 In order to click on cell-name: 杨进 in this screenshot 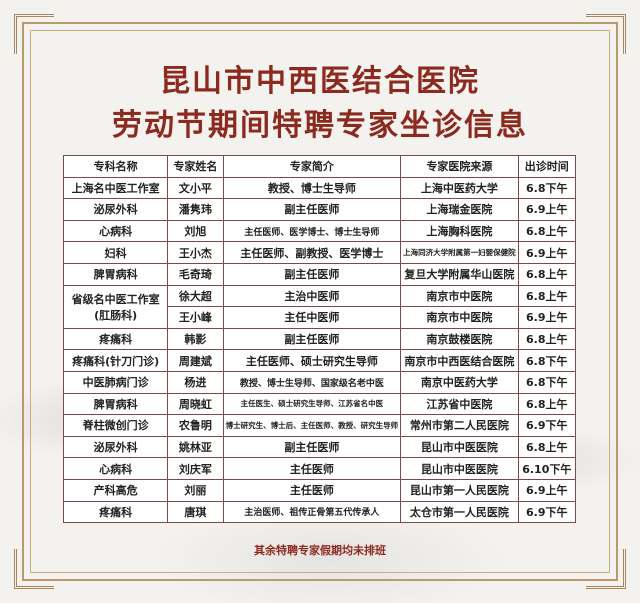, I will do `click(195, 382)`.